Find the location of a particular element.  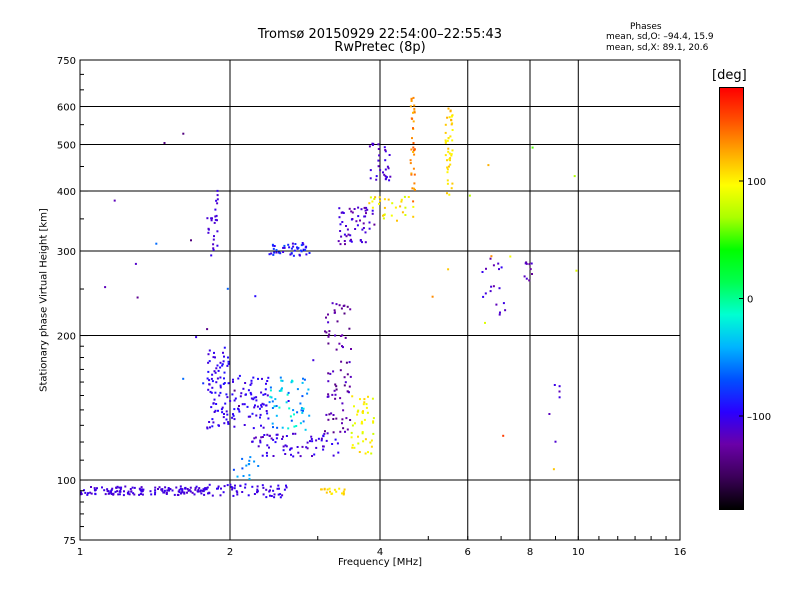

y-tick-label: 500 is located at coordinates (66, 146).